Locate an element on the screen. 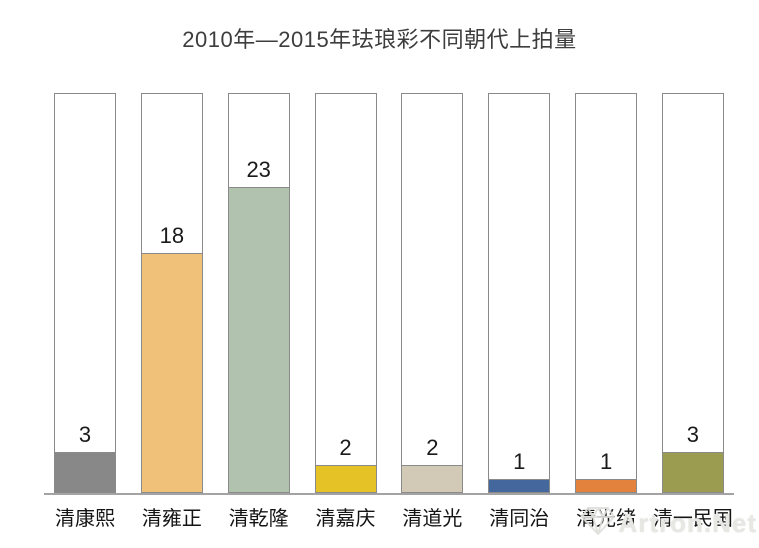 This screenshot has height=548, width=759. bar-column: 3 清康熙 is located at coordinates (85, 311).